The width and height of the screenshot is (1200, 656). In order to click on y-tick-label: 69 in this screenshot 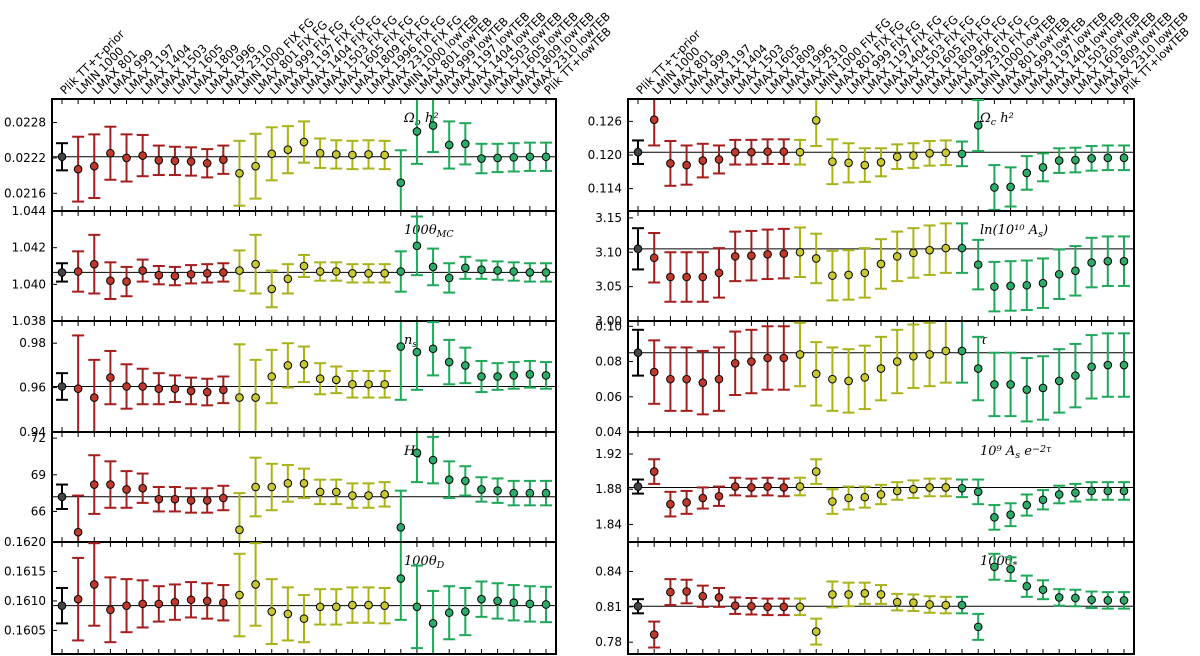, I will do `click(38, 475)`.